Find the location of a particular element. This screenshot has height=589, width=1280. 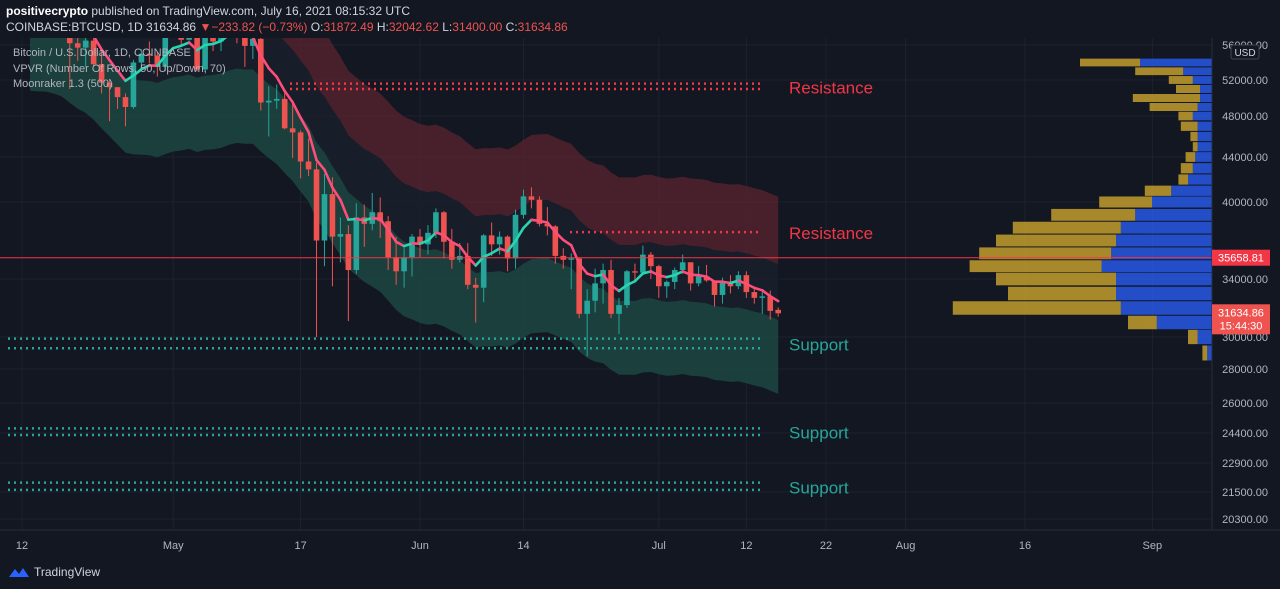

legend-moonraker: Moonraker 1.3 (500) is located at coordinates (63, 84).